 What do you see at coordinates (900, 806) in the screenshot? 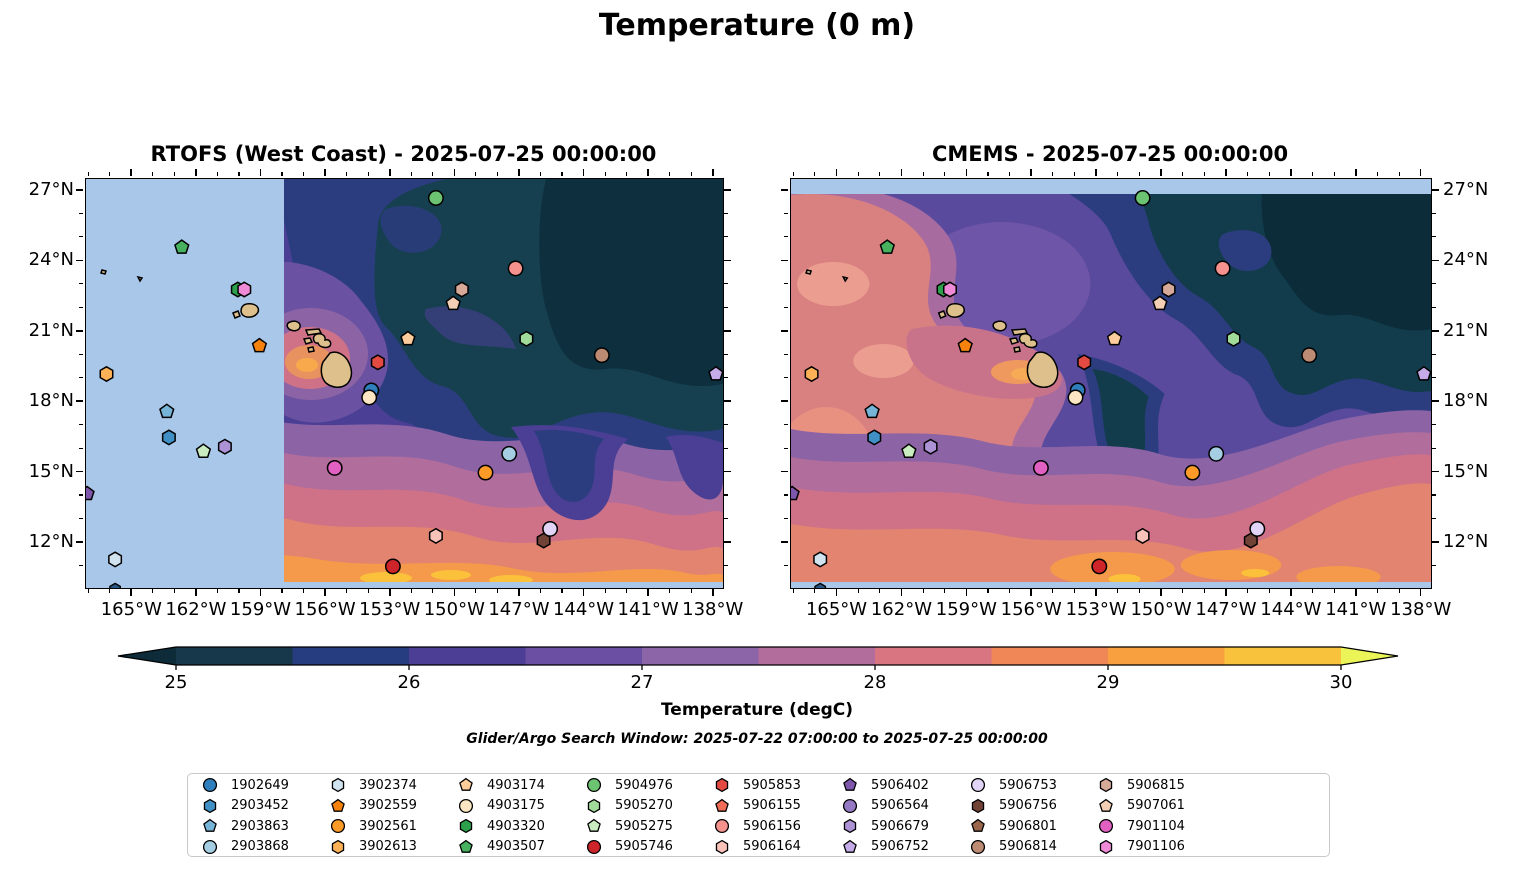
I see `legend-label: 5906564` at bounding box center [900, 806].